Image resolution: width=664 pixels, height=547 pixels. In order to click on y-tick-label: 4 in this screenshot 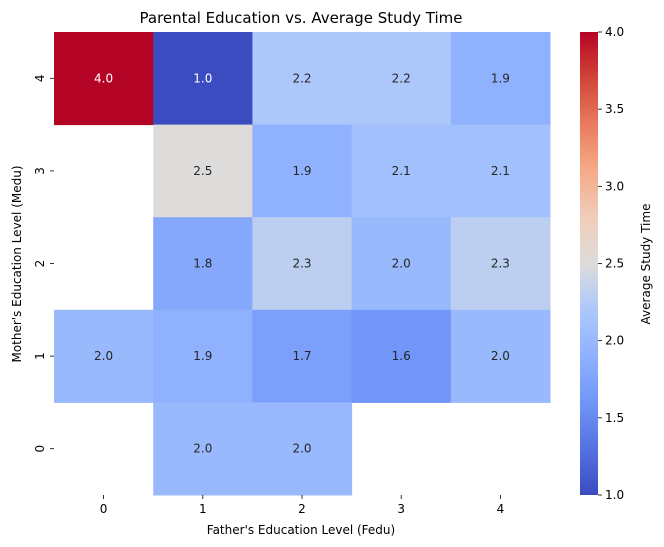, I will do `click(40, 78)`.